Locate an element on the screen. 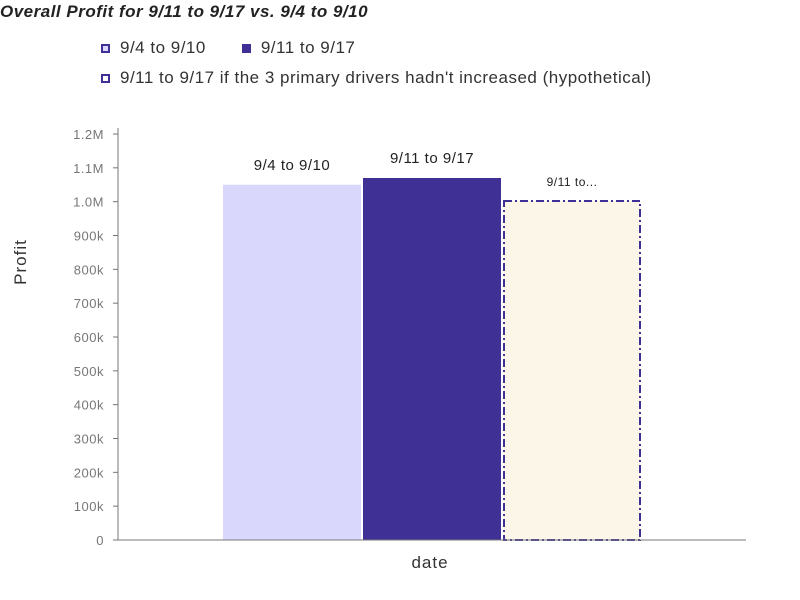  y-tick-label: 0 is located at coordinates (100, 540).